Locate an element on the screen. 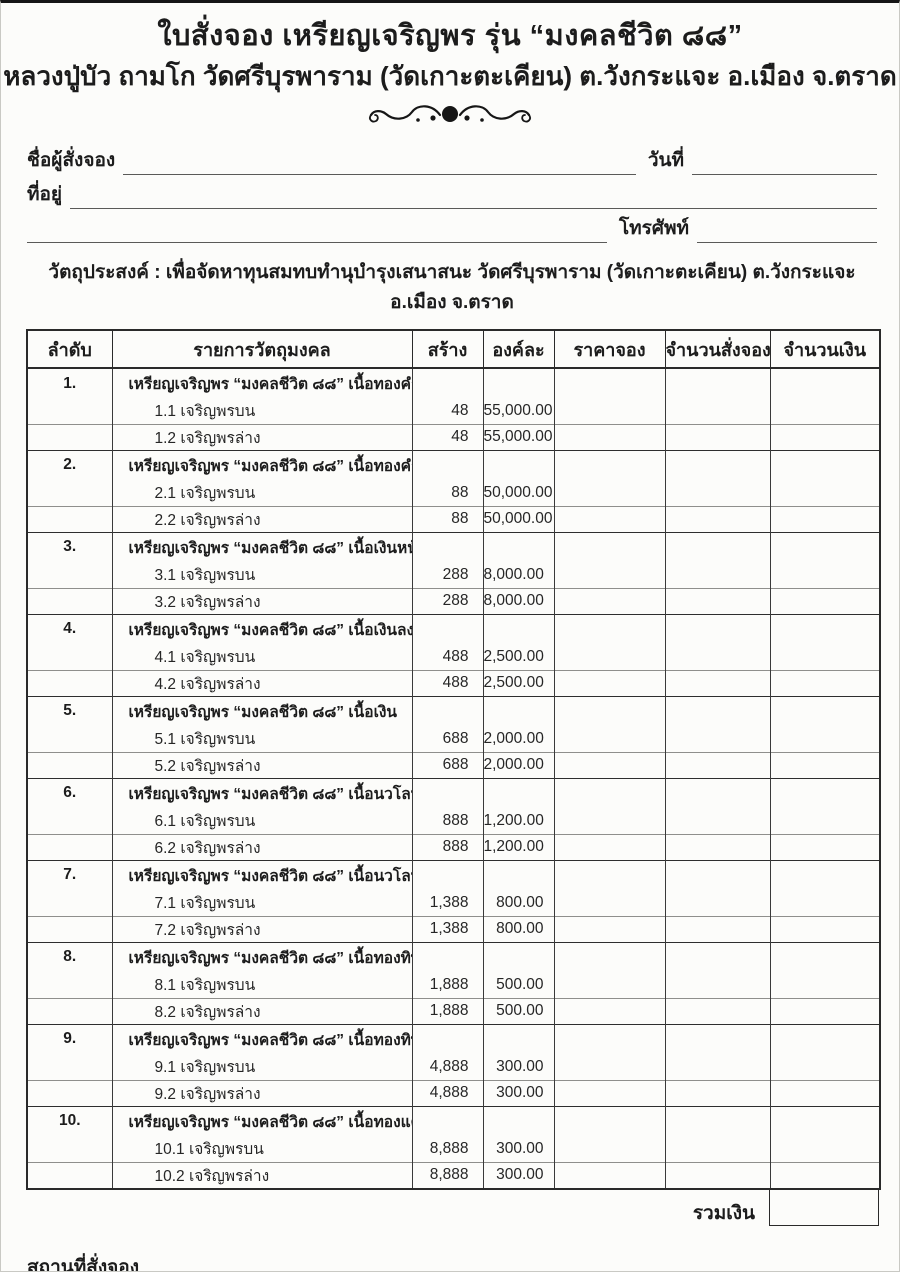 The width and height of the screenshot is (900, 1272). item-variant-row: 5.1 เจริญพรบน 688 2,000.00 is located at coordinates (453, 739).